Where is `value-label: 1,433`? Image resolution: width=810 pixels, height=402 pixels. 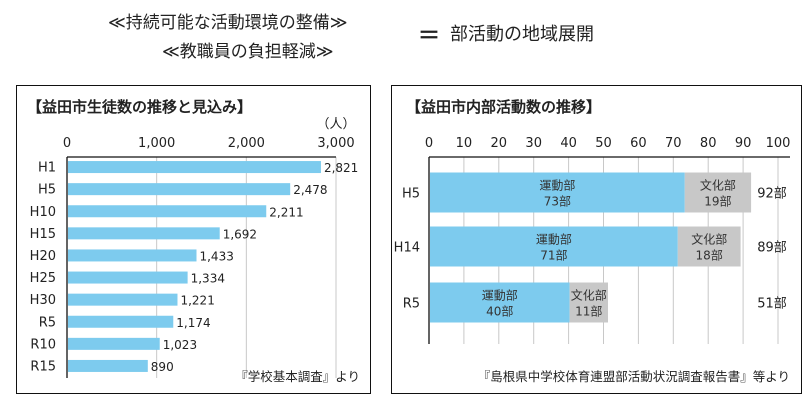
value-label: 1,433 is located at coordinates (216, 256).